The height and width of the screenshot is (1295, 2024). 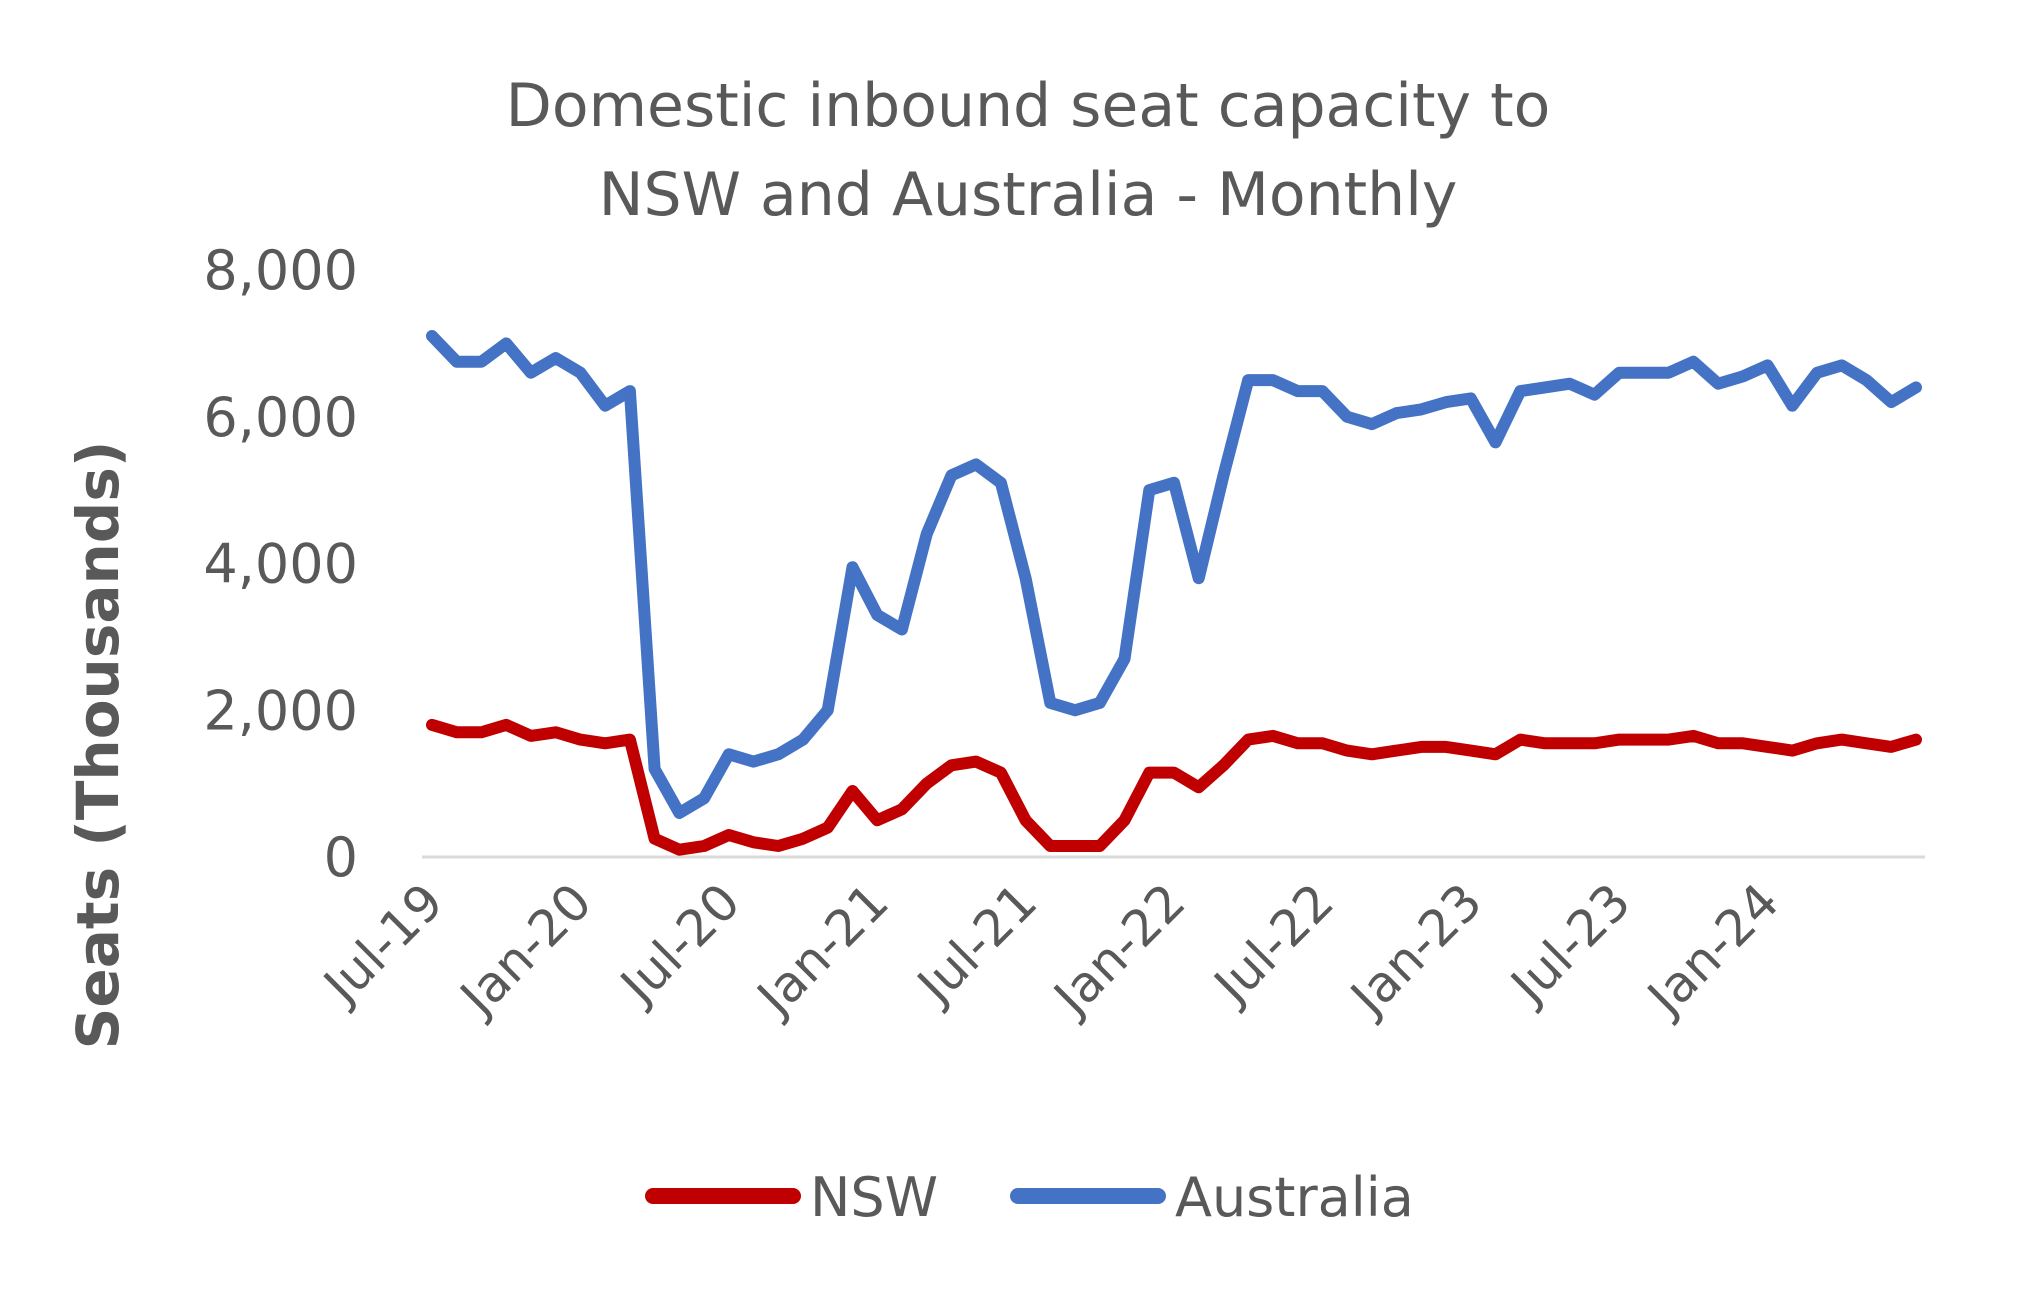 What do you see at coordinates (1294, 1197) in the screenshot?
I see `legend-label-australia: Australia` at bounding box center [1294, 1197].